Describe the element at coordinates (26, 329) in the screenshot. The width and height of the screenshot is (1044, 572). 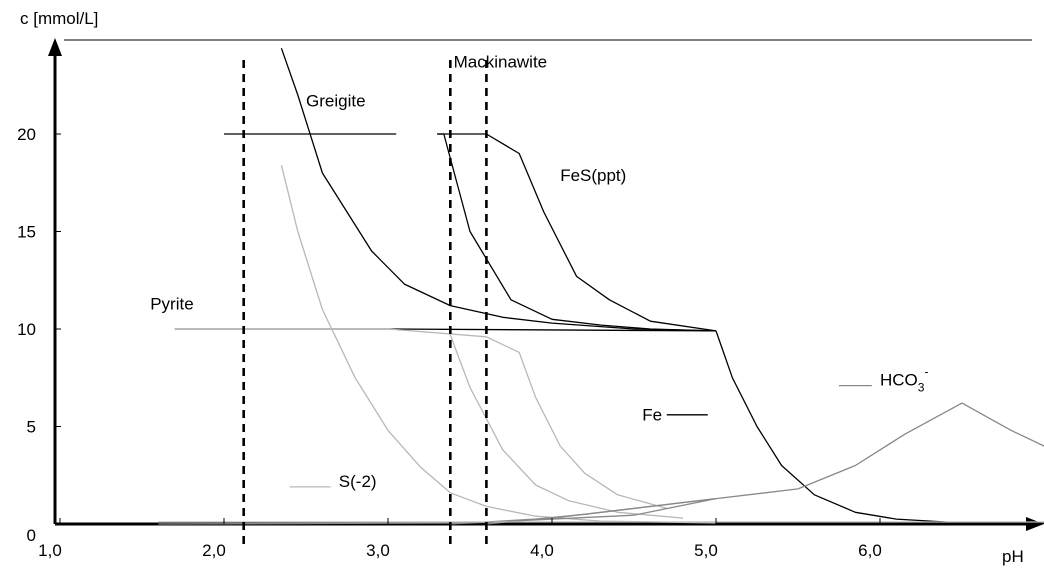
I see `y-tick-label: 10` at that location.